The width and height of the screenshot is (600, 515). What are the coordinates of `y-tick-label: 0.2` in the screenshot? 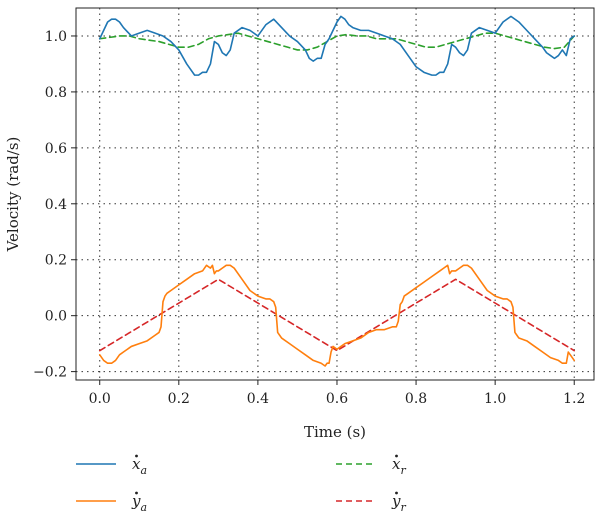 It's located at (56, 261).